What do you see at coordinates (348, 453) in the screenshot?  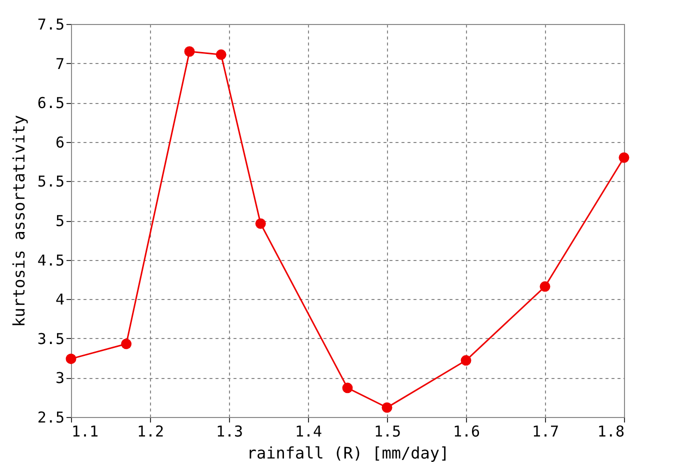 I see `x-axis-title: rainfall (R) [mm/day]` at bounding box center [348, 453].